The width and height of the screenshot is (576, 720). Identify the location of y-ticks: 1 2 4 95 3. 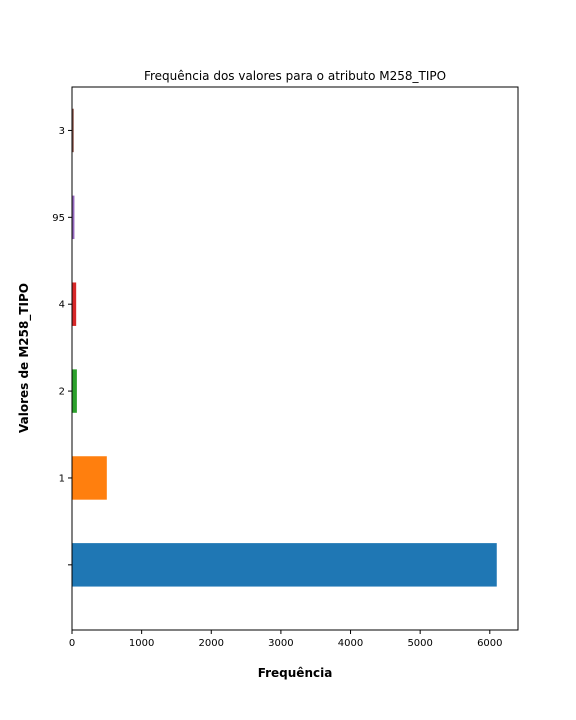
(62, 346).